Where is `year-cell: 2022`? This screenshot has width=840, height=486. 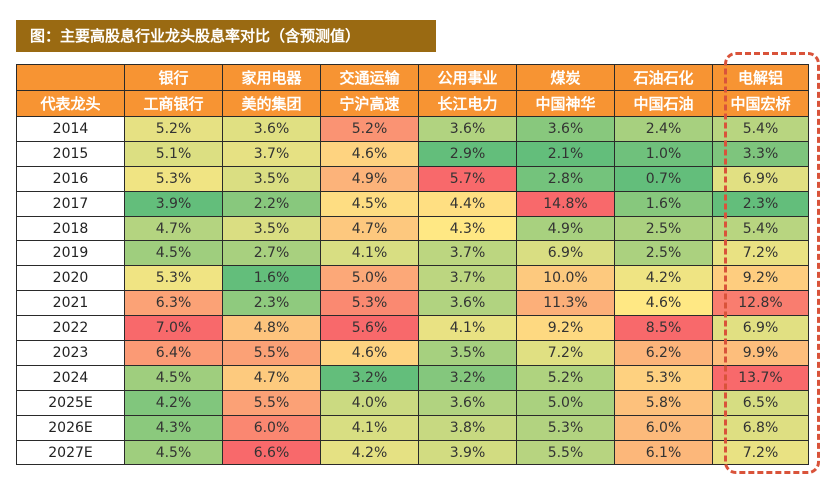
year-cell: 2022 is located at coordinates (70, 328).